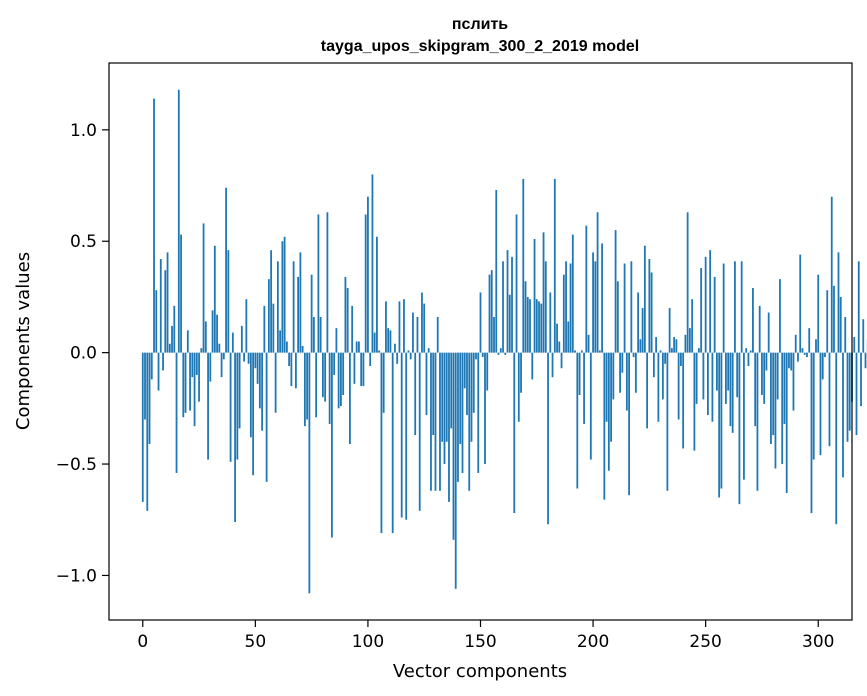 The width and height of the screenshot is (867, 696). I want to click on chart-title-line-2: tayga_upos_skipgram_300_2_2019 model, so click(480, 46).